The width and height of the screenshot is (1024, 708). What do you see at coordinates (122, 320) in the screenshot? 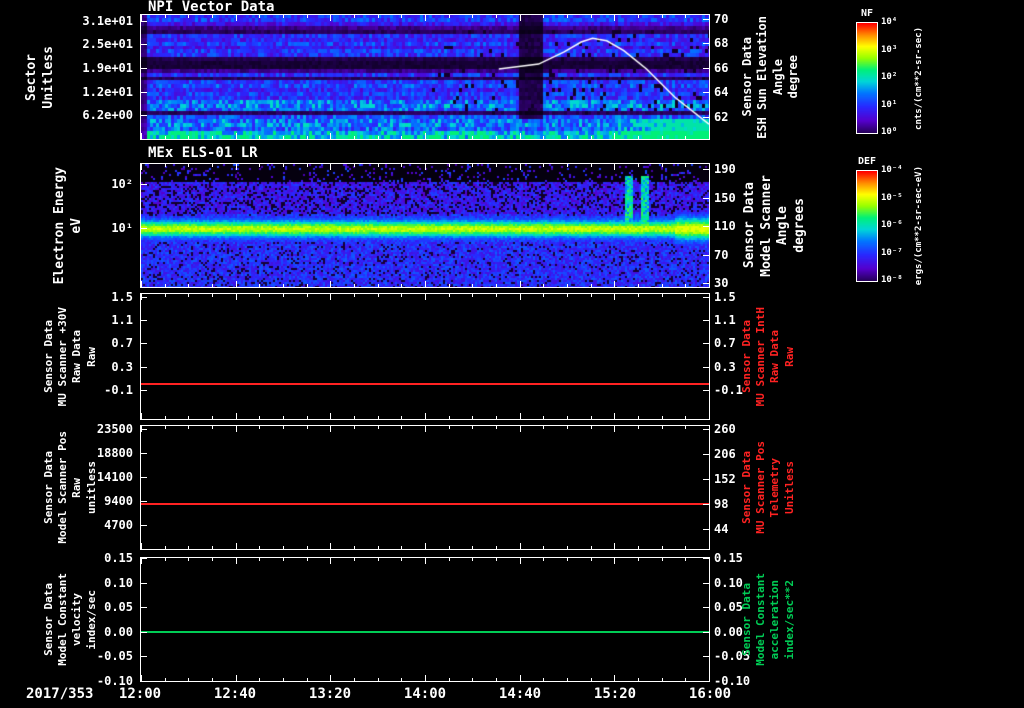
I see `left-tick-label: 1.1` at bounding box center [122, 320].